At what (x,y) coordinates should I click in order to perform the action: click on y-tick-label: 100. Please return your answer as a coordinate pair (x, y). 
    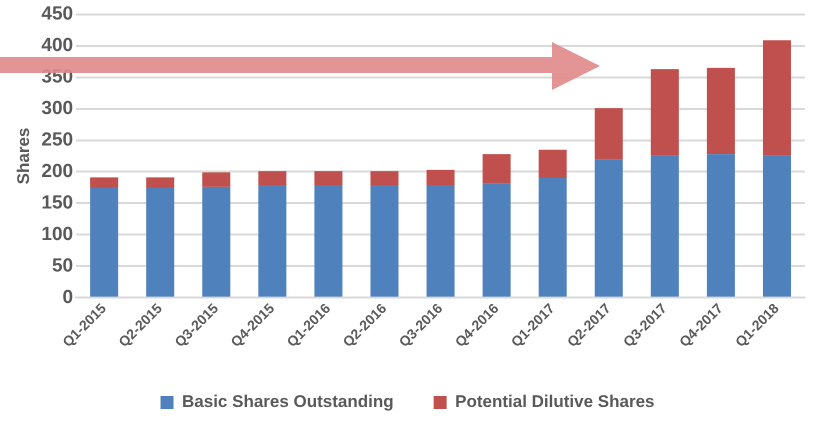
    Looking at the image, I should click on (57, 234).